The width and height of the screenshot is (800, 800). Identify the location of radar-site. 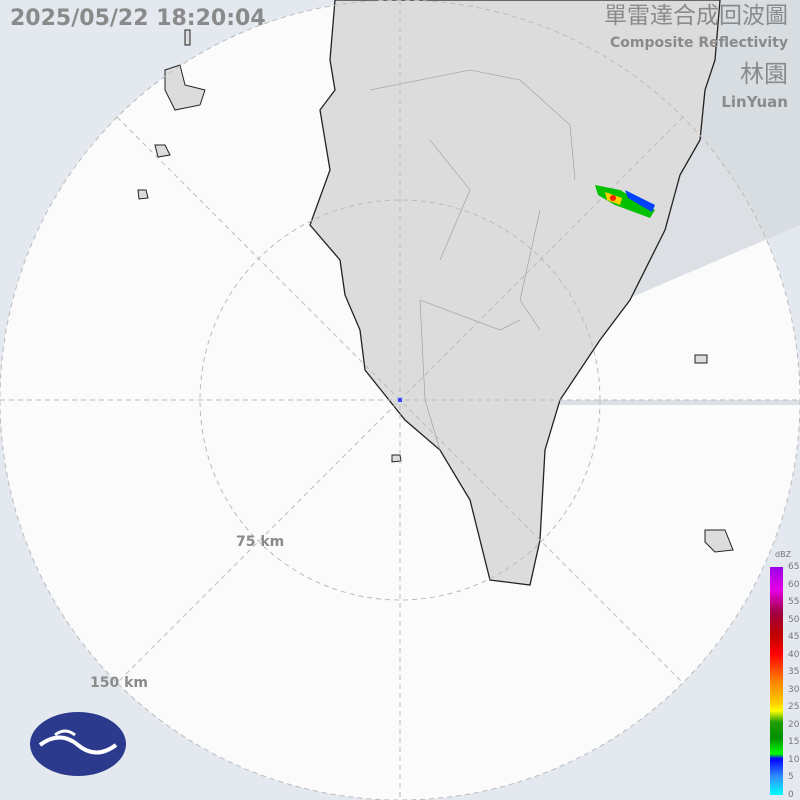
(400, 400).